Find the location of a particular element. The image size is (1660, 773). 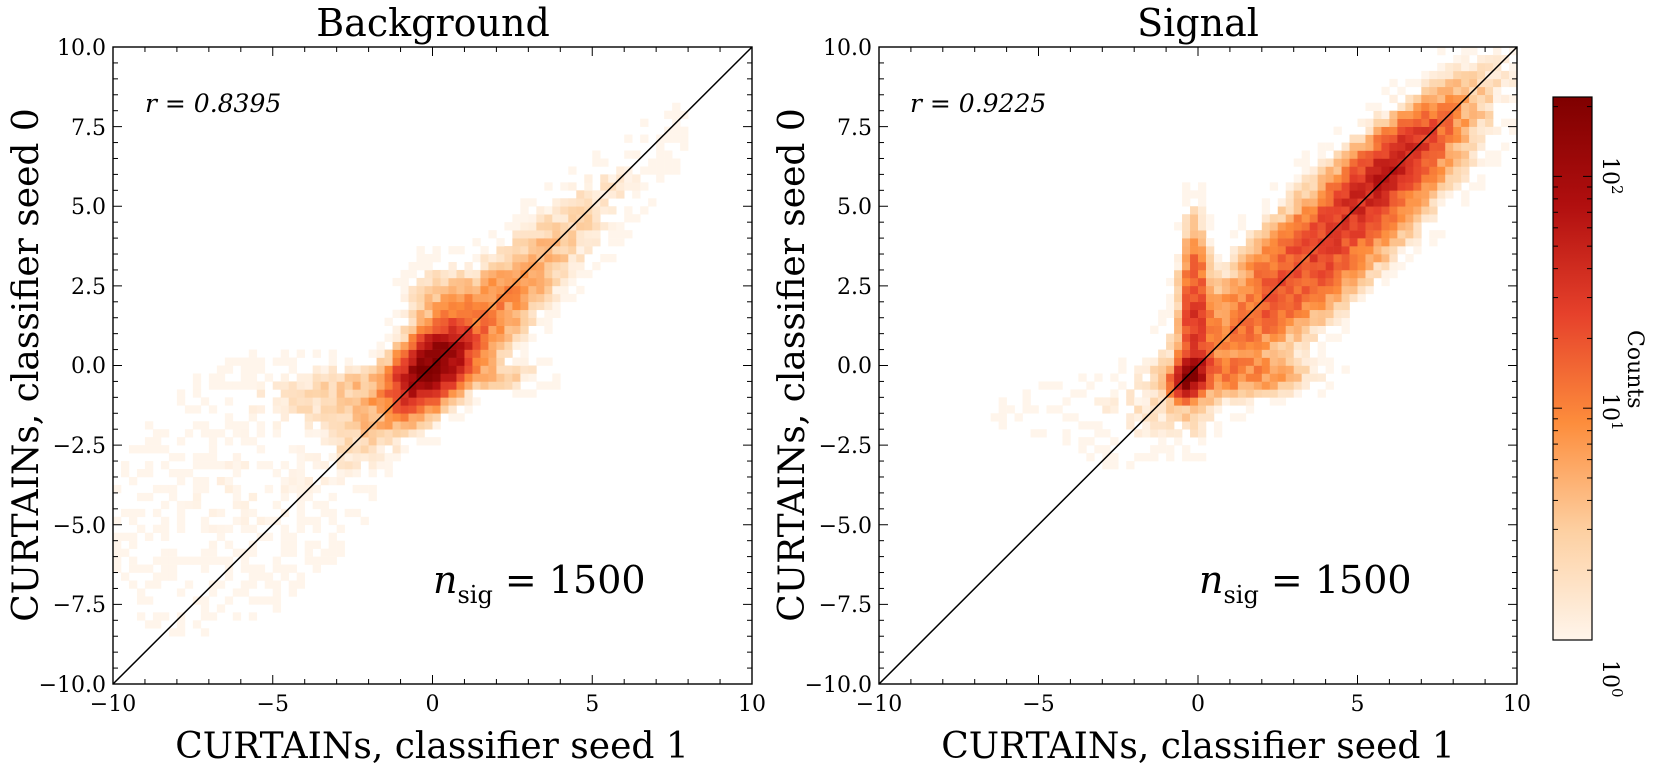

y-tick-label: −5.0 is located at coordinates (79, 526).